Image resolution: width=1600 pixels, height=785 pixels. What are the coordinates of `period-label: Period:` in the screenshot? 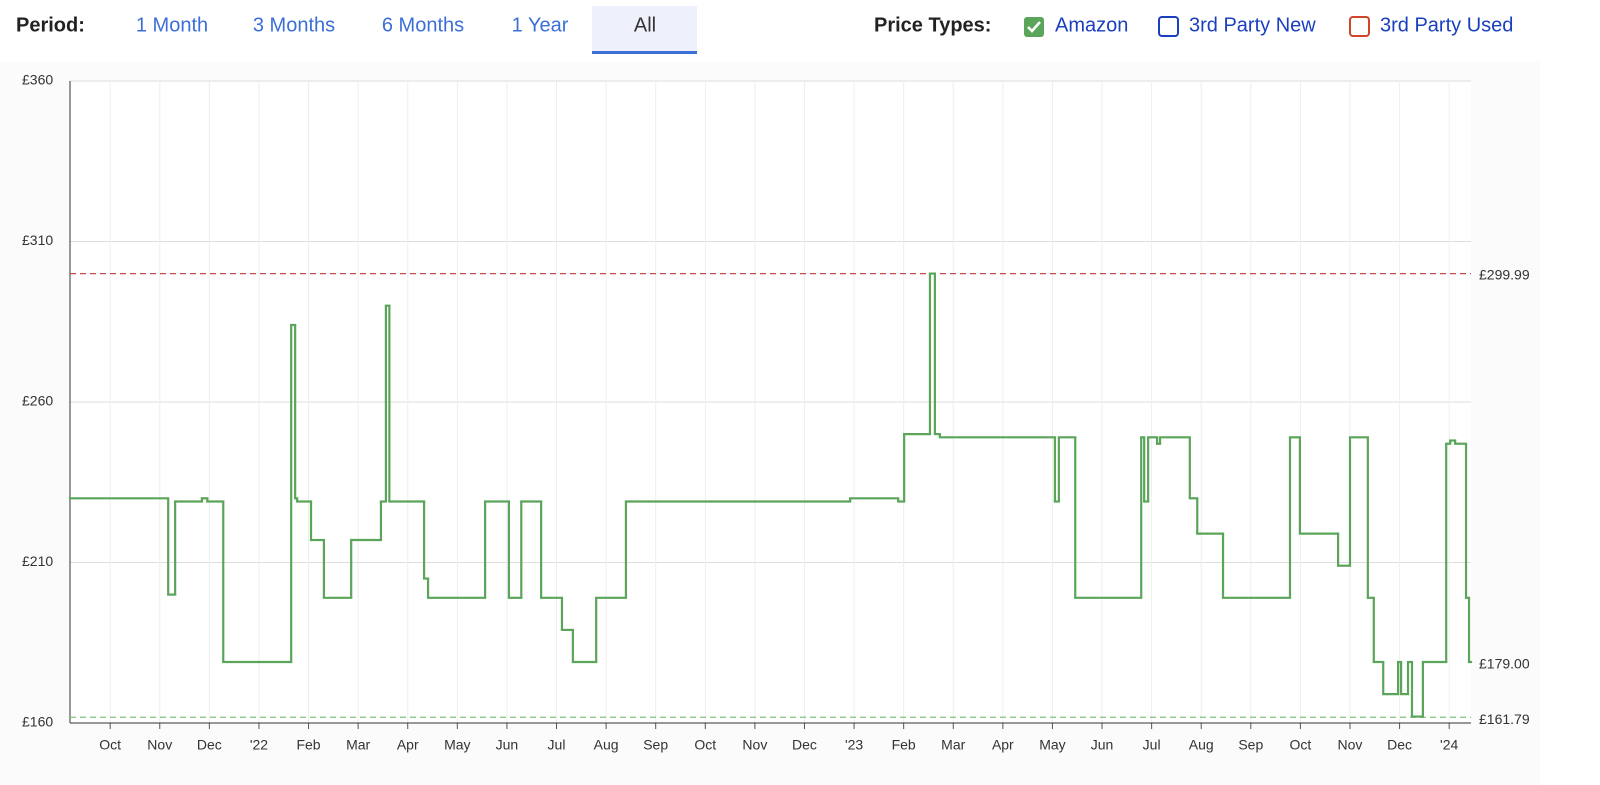 It's located at (50, 25).